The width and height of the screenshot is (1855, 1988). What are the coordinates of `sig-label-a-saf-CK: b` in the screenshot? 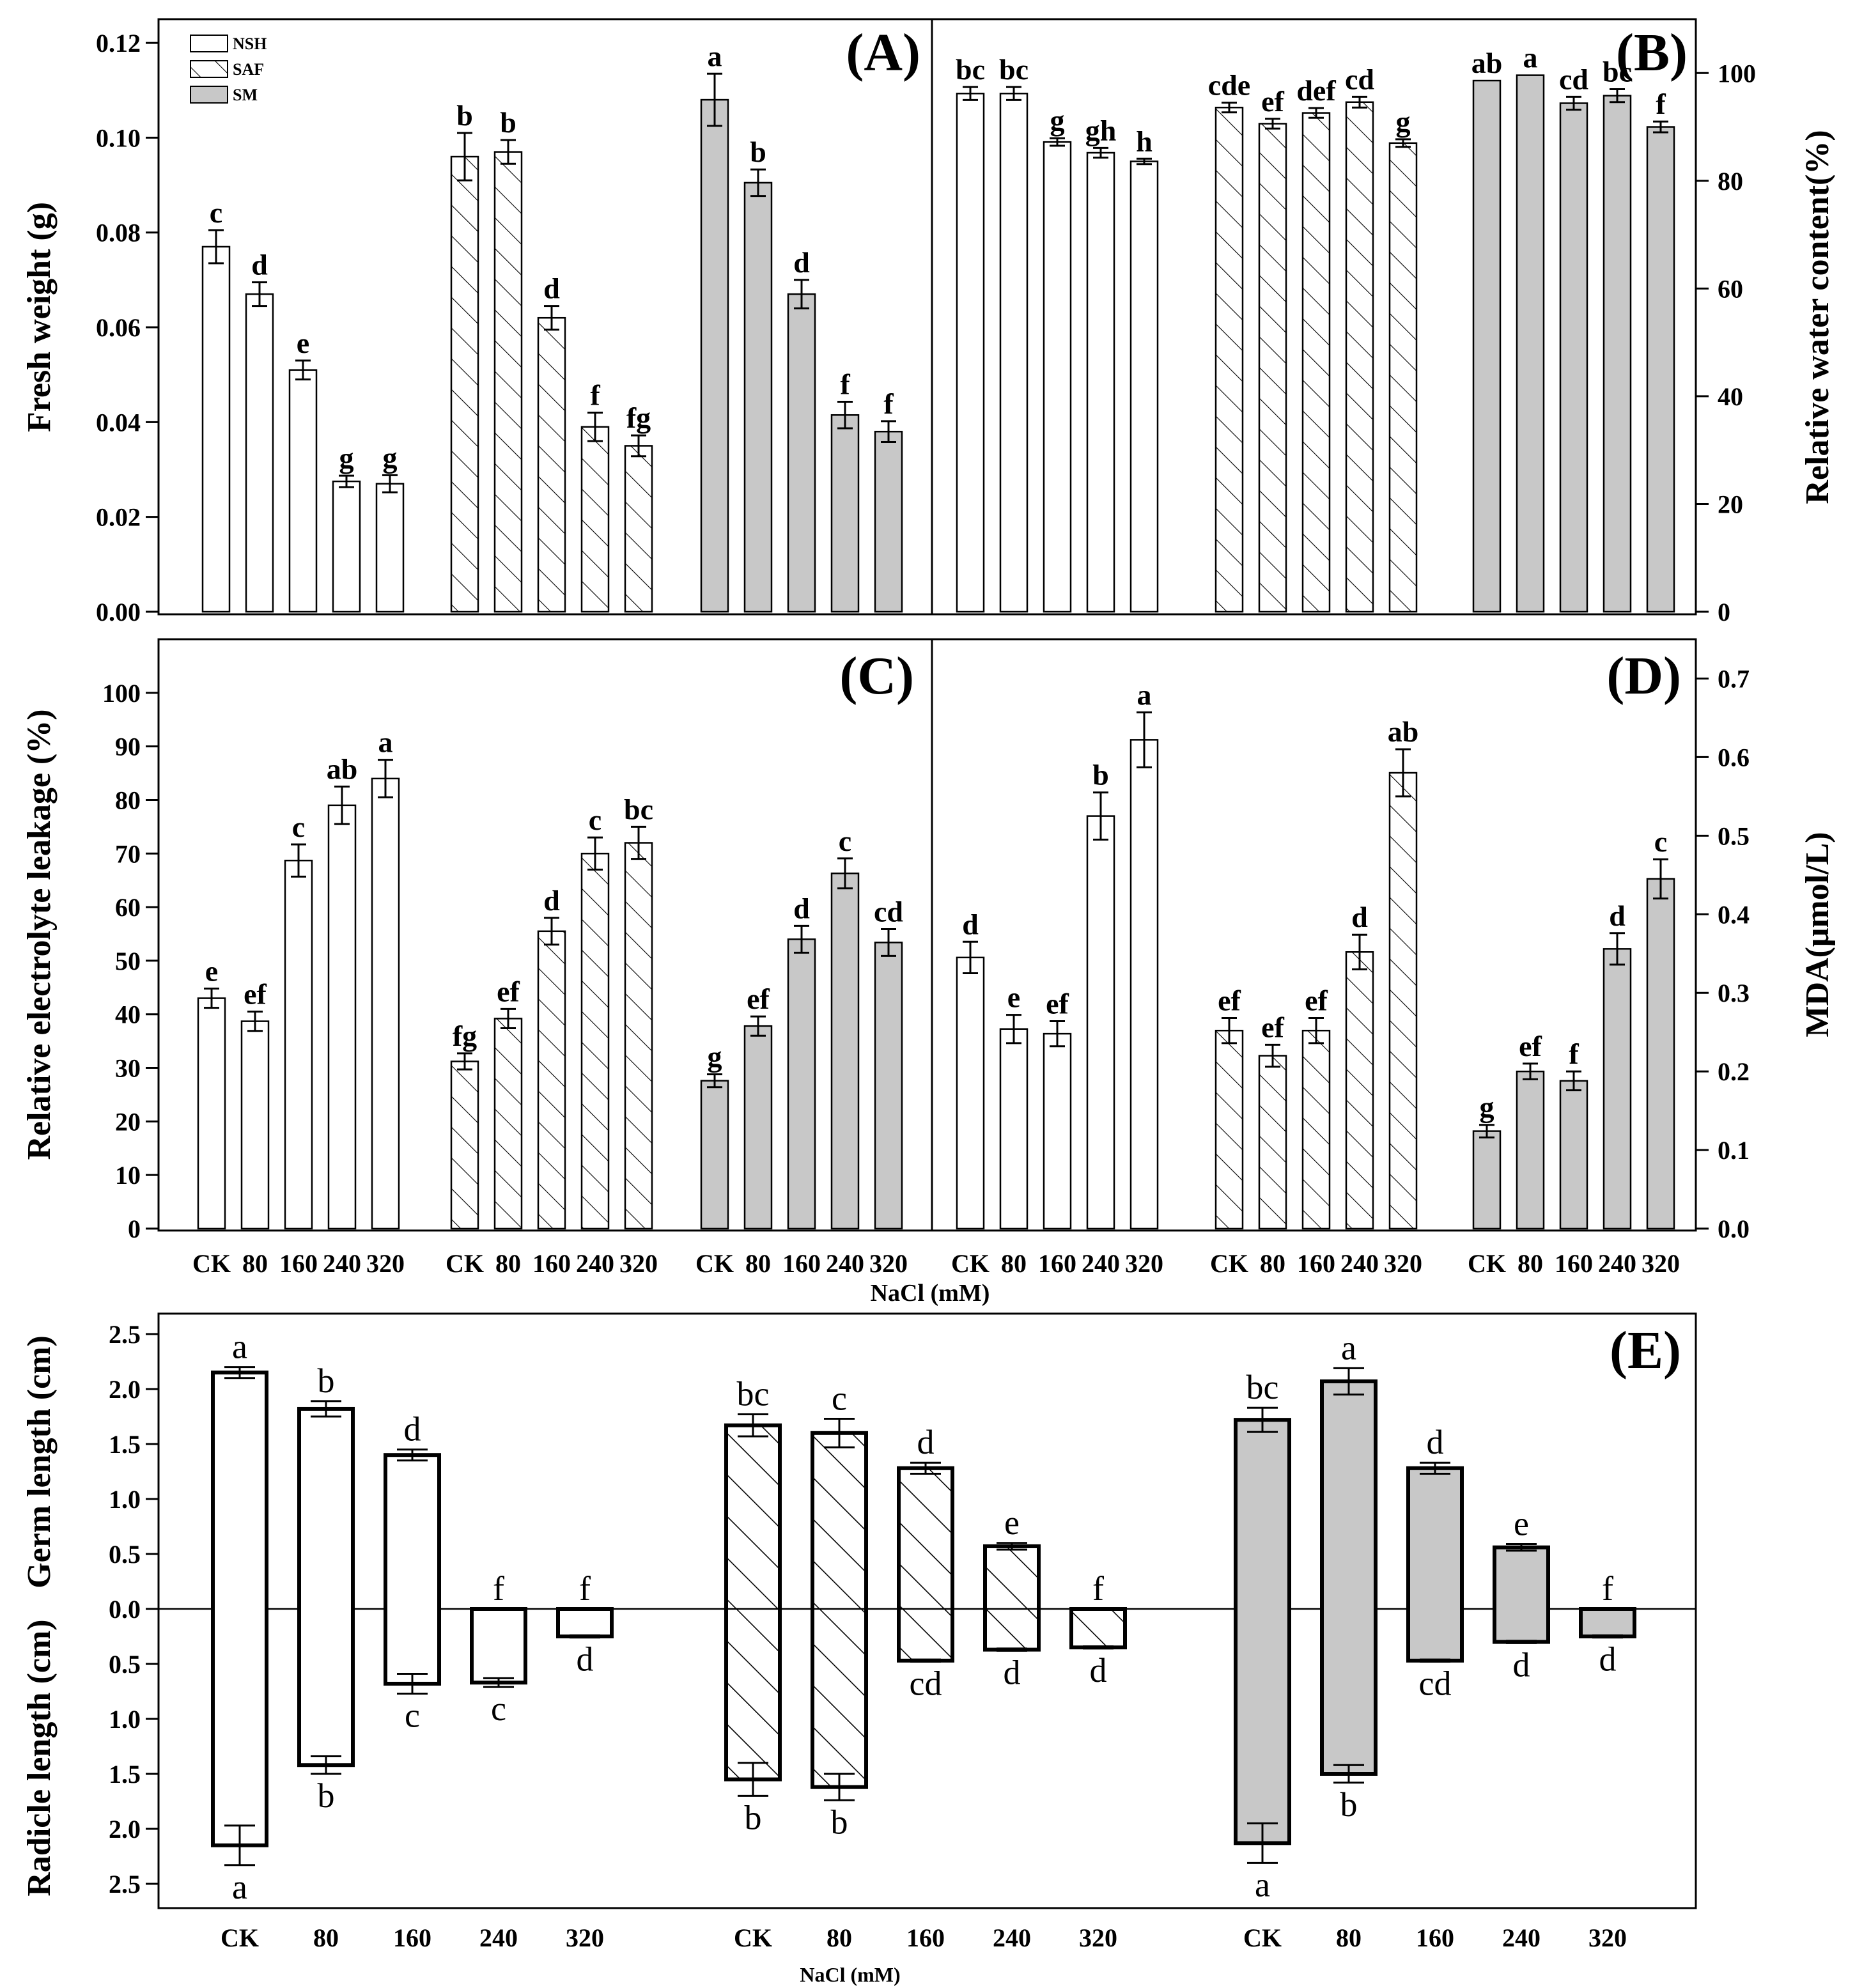 It's located at (464, 115).